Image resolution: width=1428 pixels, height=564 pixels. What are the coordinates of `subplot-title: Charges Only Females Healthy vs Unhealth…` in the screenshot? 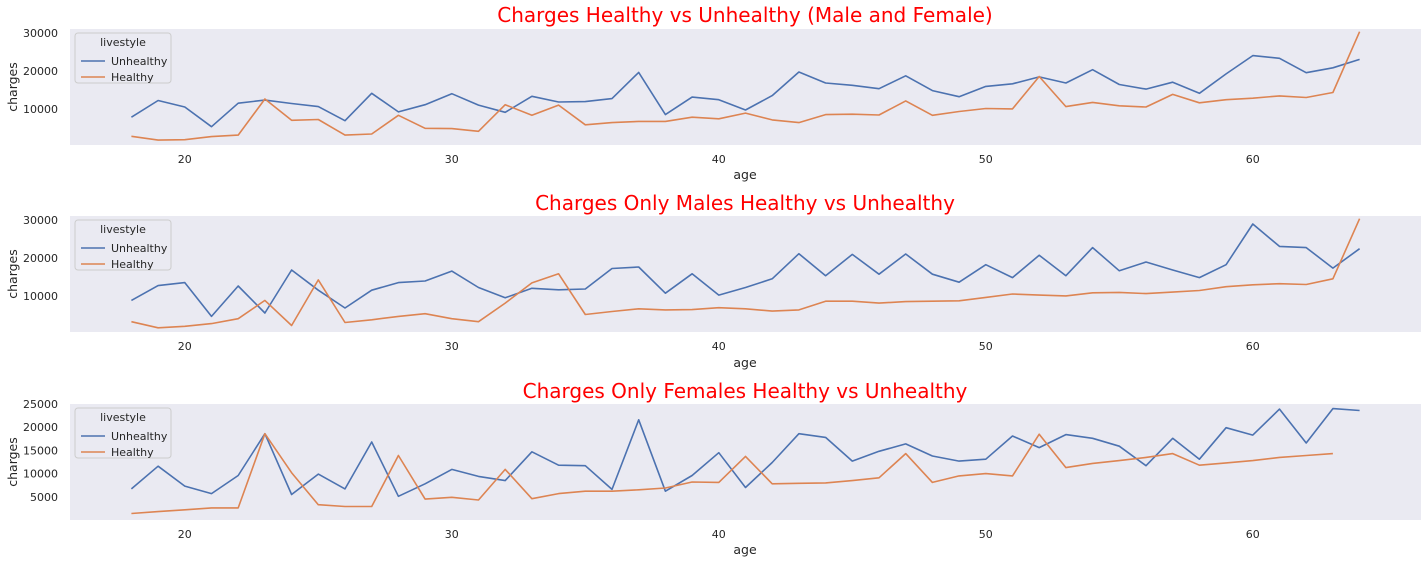 It's located at (745, 391).